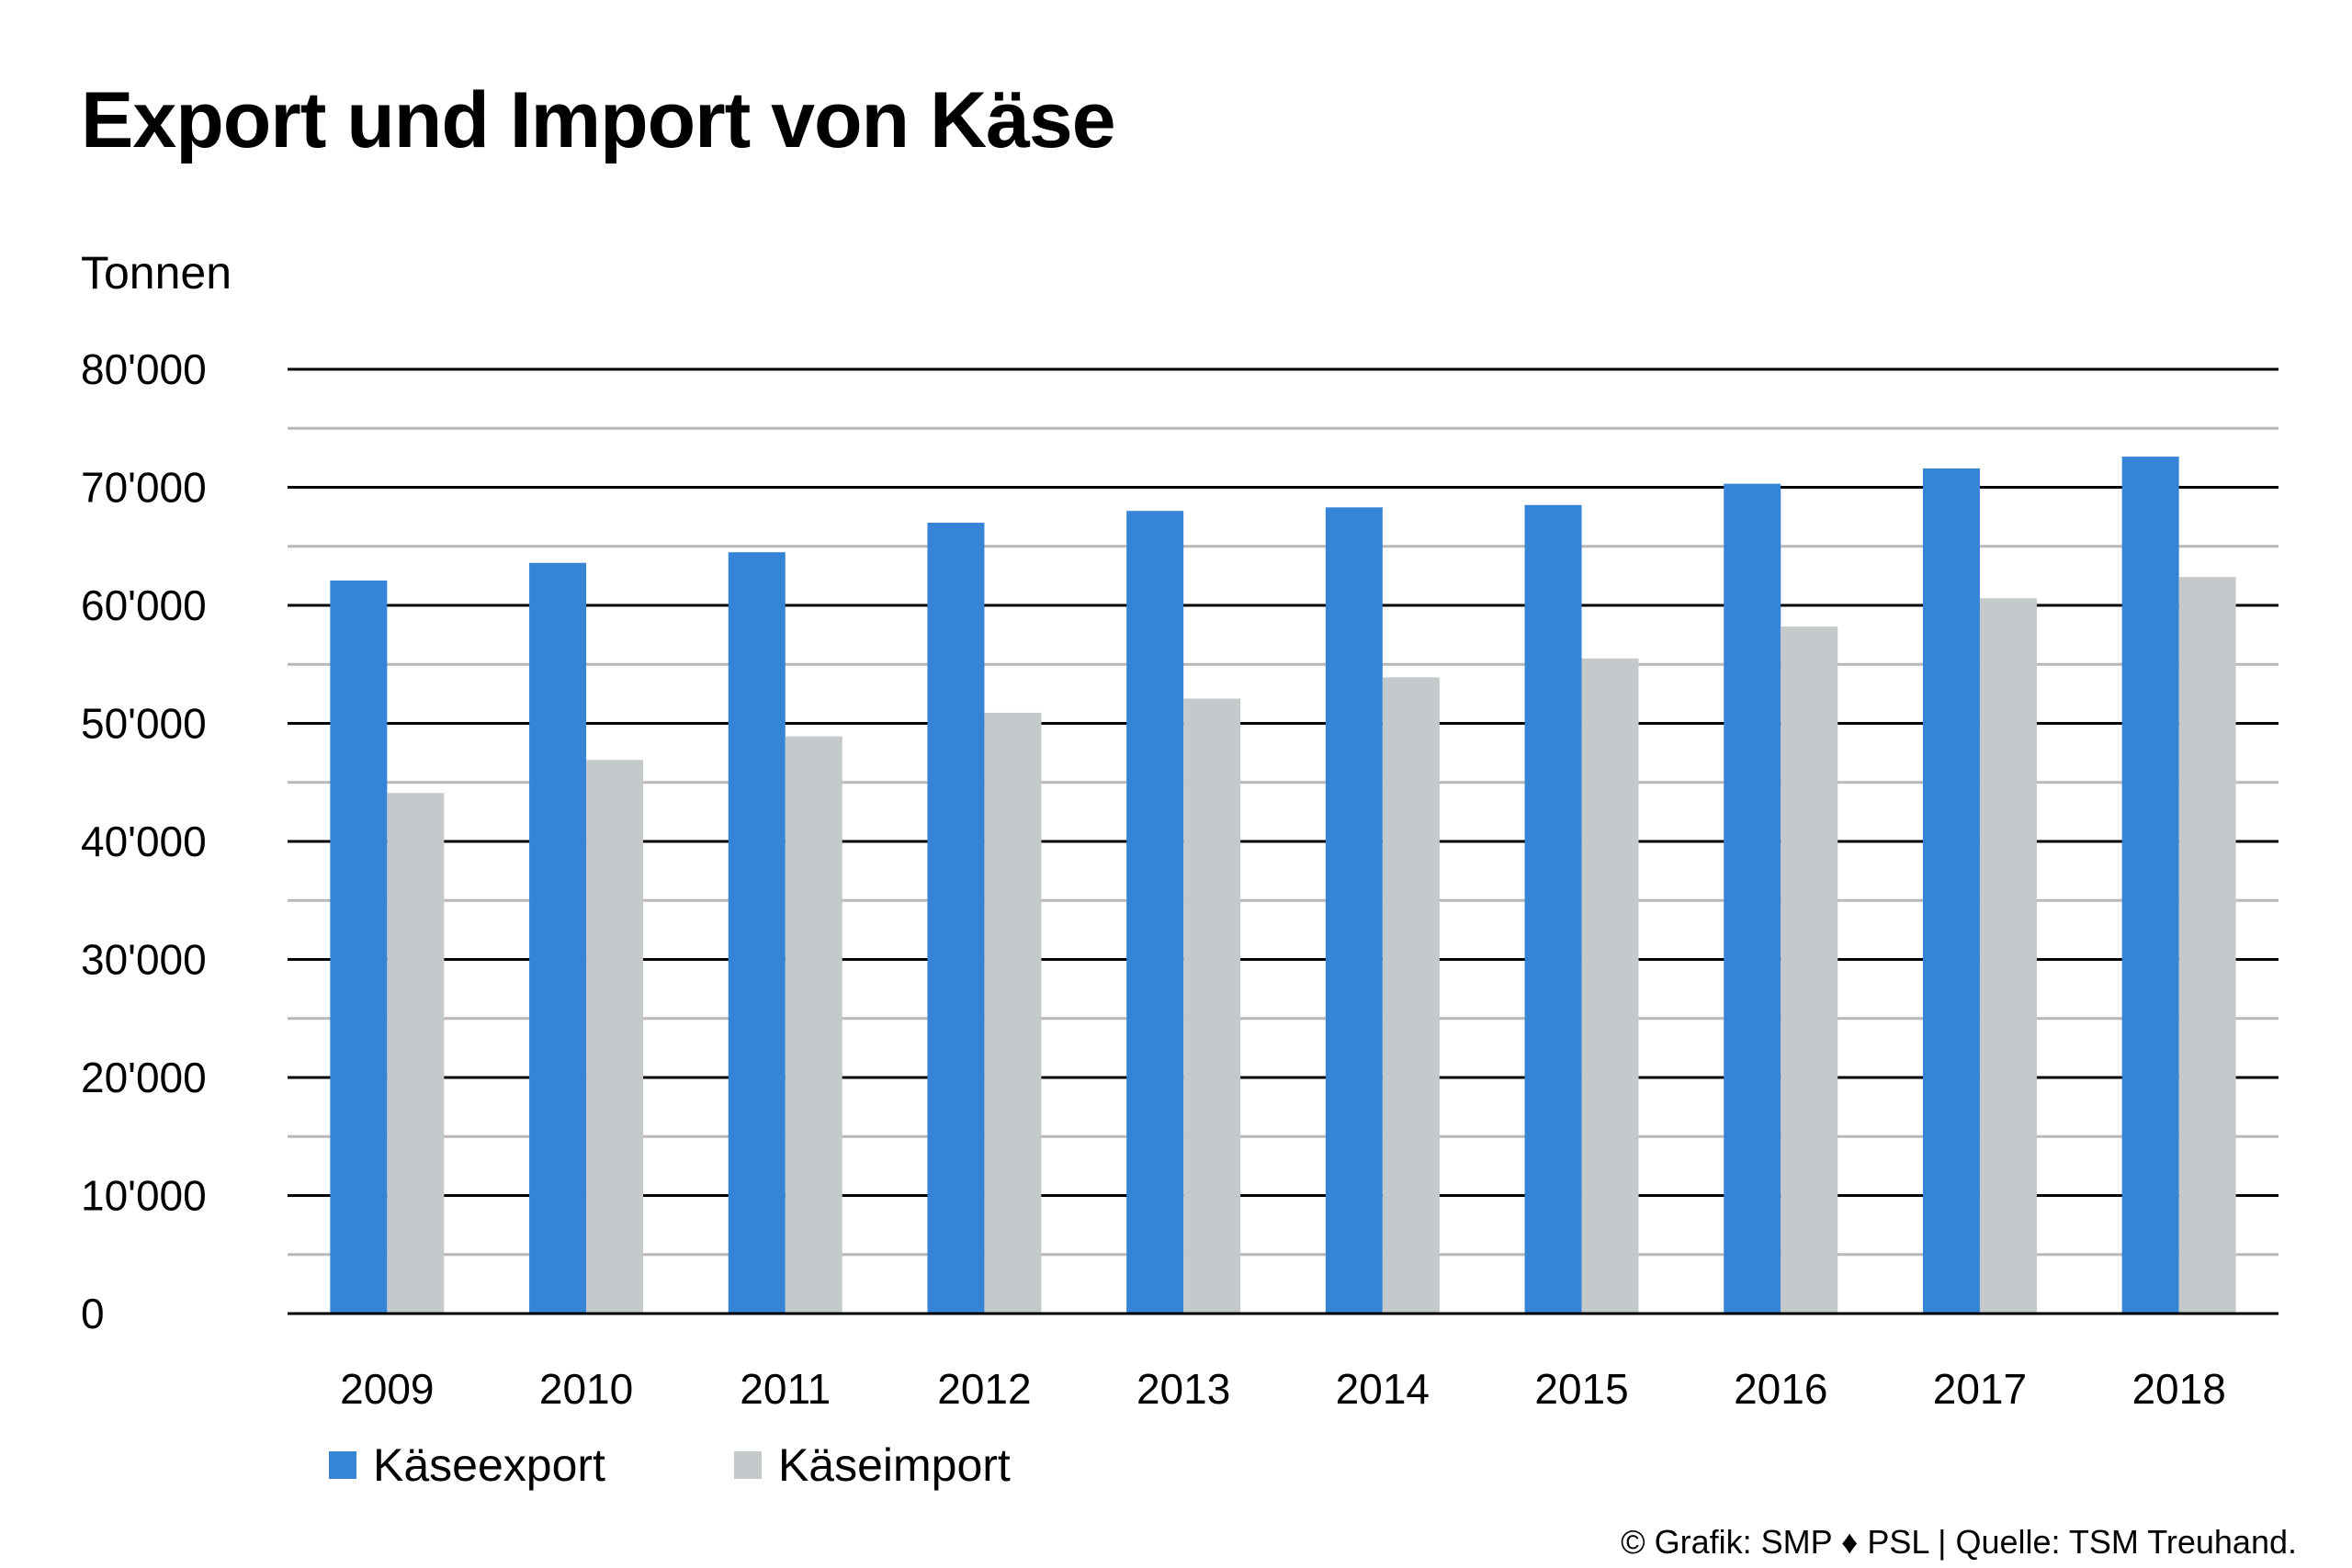 The width and height of the screenshot is (2352, 1568). What do you see at coordinates (984, 1389) in the screenshot?
I see `x-tick-label: 2012` at bounding box center [984, 1389].